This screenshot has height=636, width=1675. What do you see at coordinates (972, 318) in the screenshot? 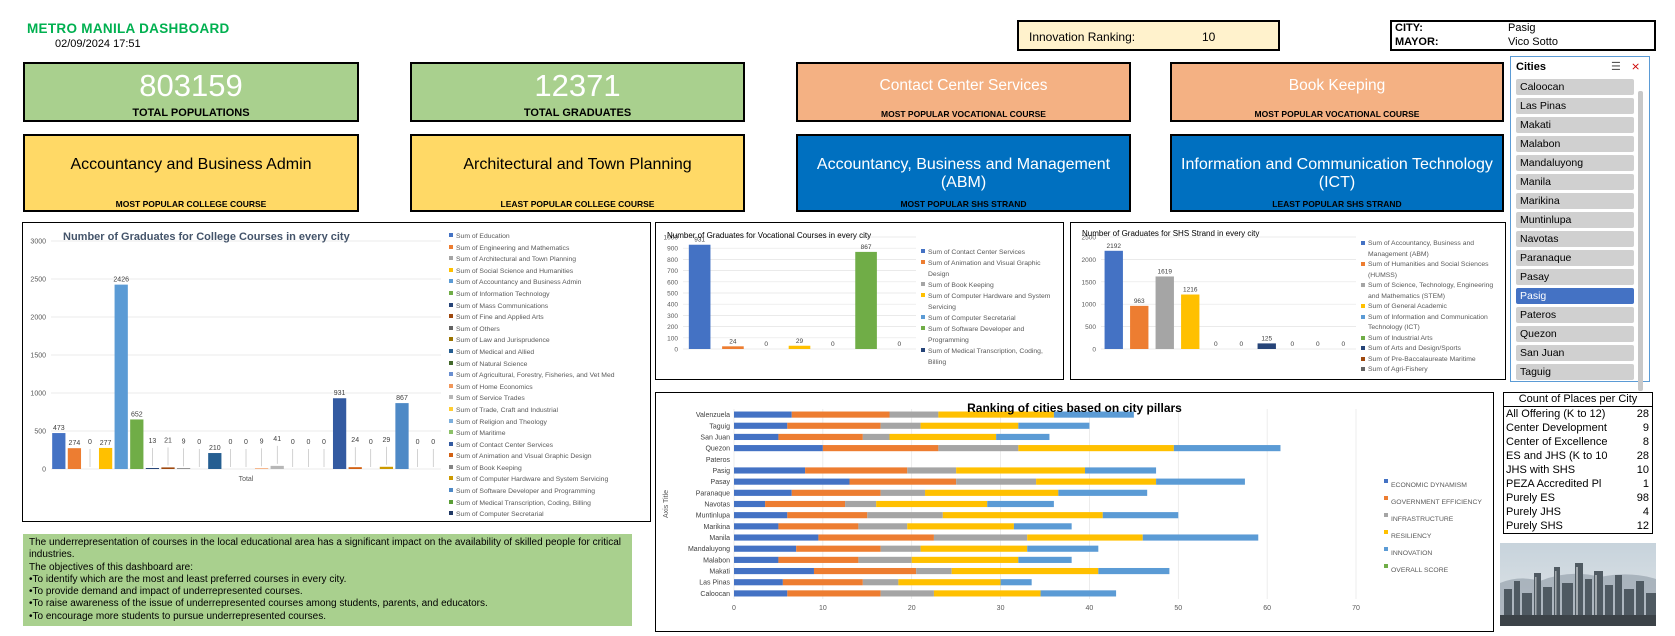
I see `legend-label: Sum of Computer Secretarial` at bounding box center [972, 318].